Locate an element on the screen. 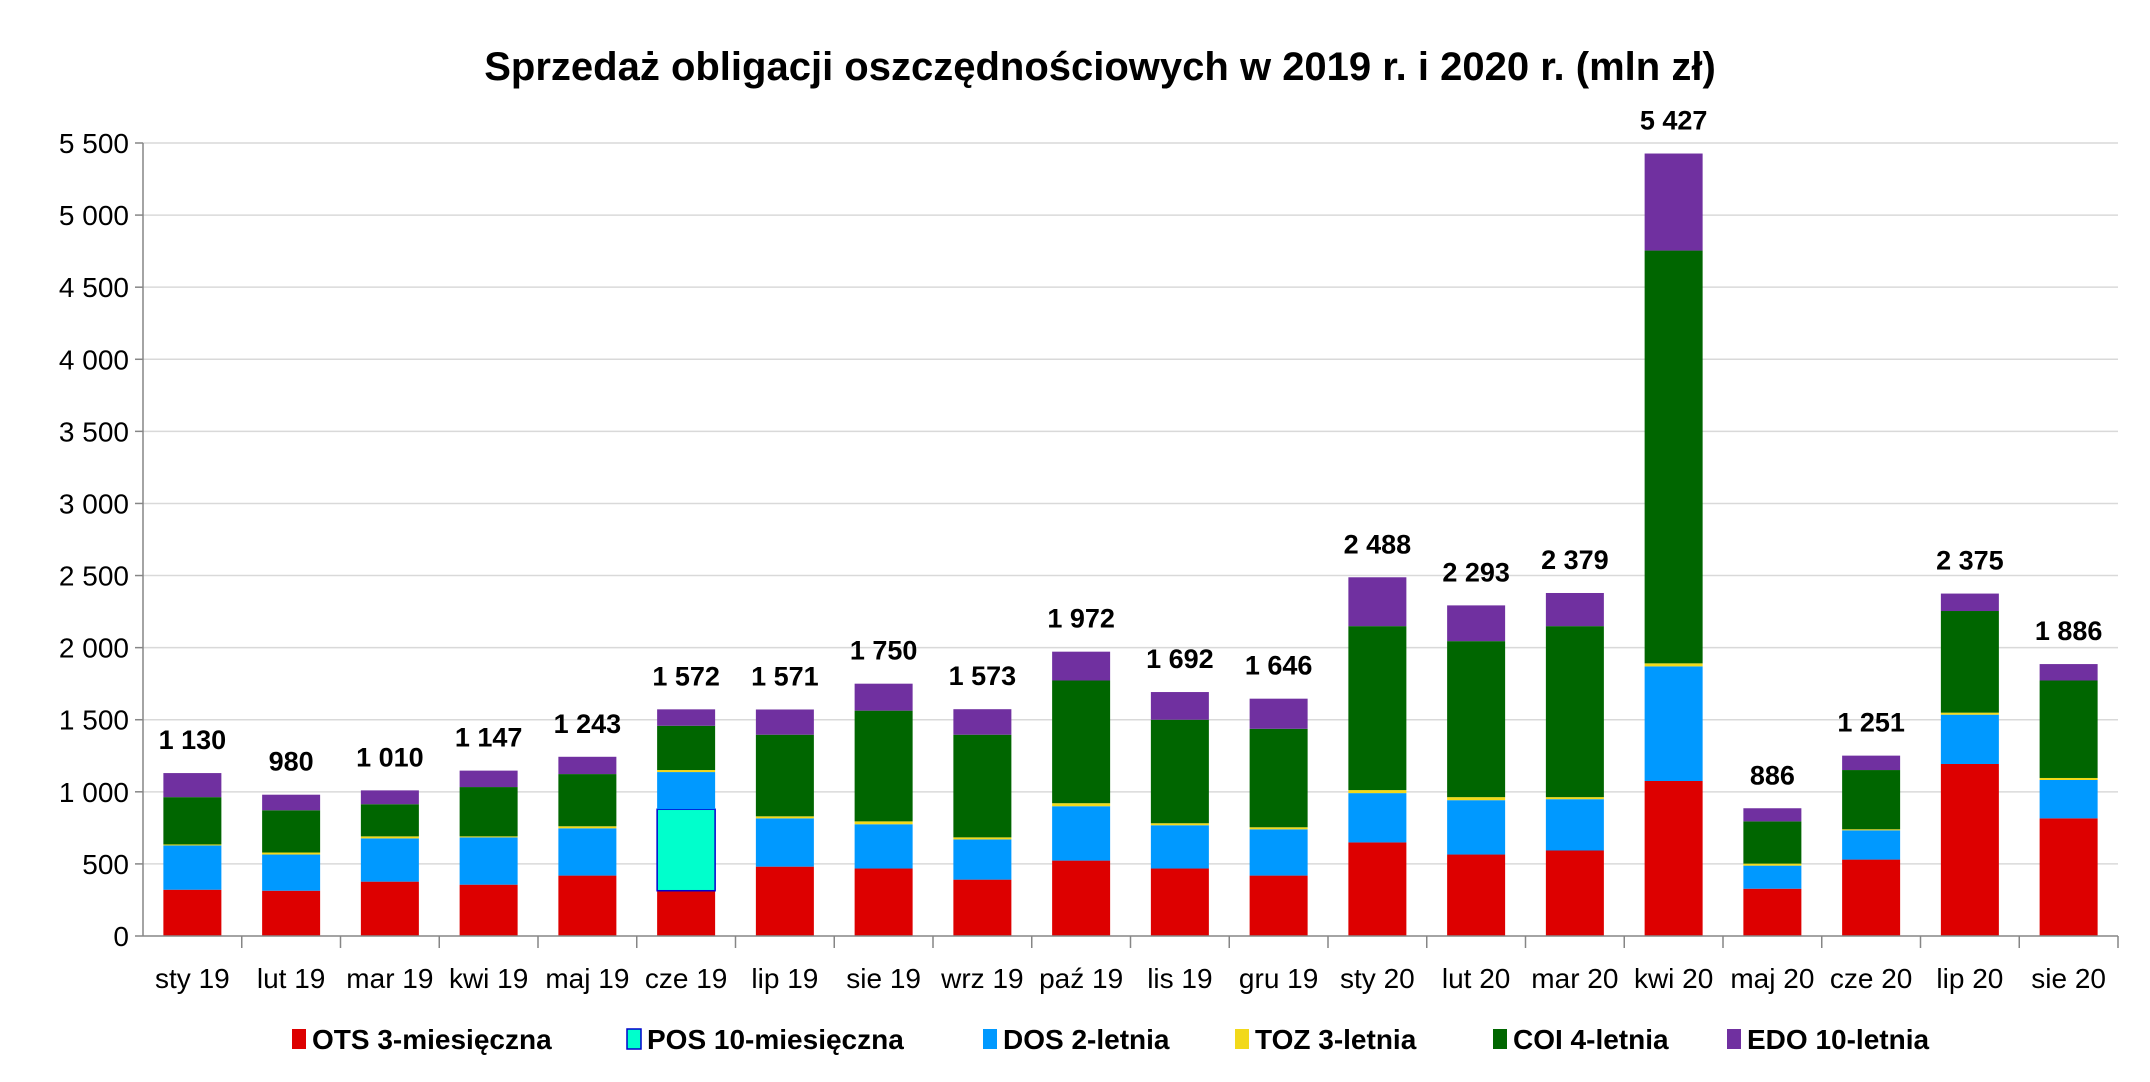 Image resolution: width=2150 pixels, height=1082 pixels. total-label: 1 147 is located at coordinates (489, 738).